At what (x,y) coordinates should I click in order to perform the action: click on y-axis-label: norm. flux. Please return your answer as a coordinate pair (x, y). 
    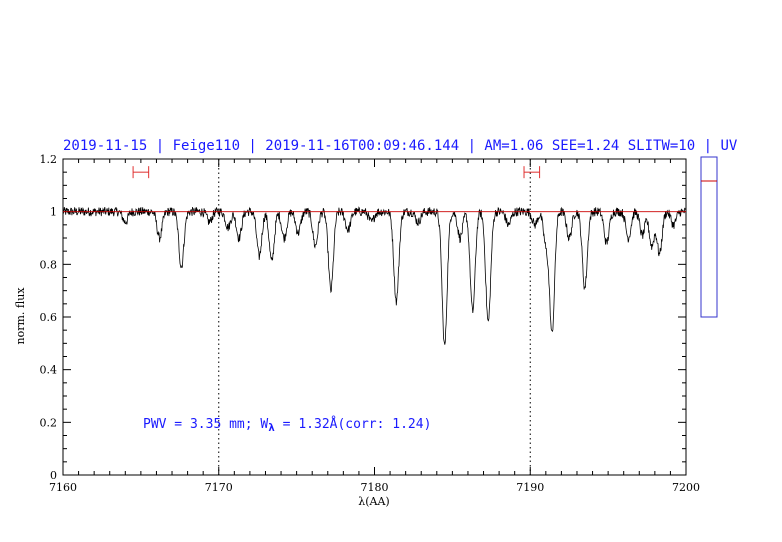
    Looking at the image, I should click on (20, 316).